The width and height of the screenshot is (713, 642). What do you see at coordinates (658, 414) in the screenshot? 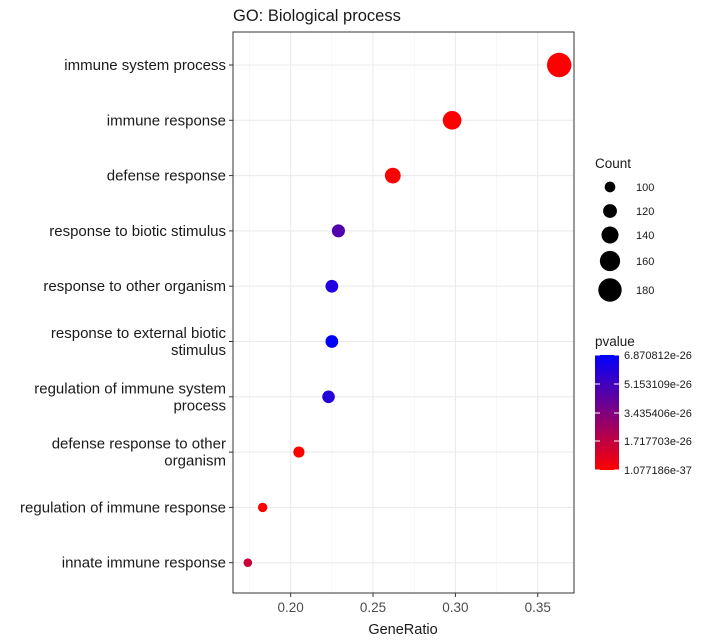
I see `color-legend-label: 3.435406e-26` at bounding box center [658, 414].